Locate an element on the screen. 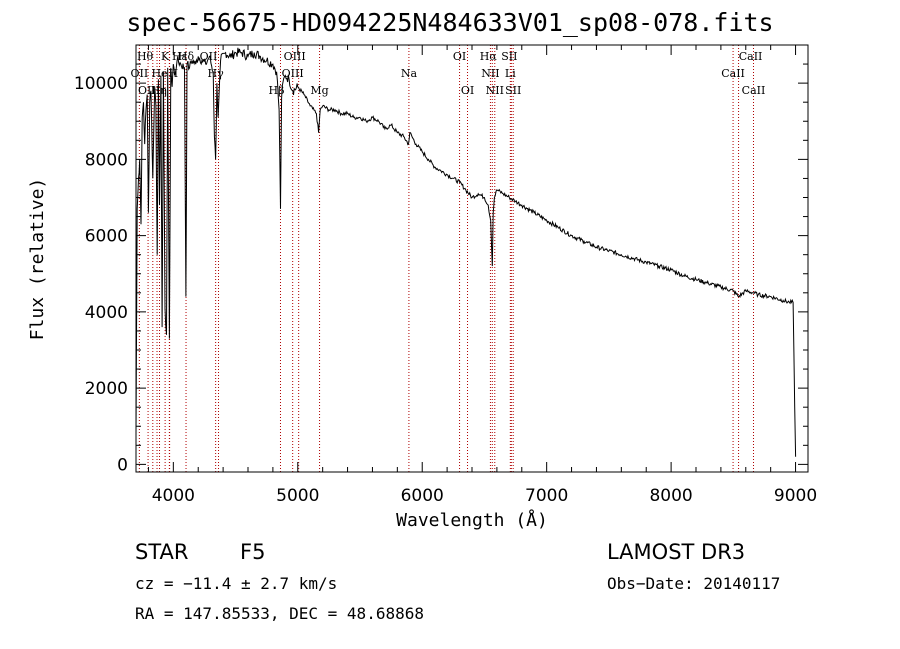  reference-line-label-23: SII is located at coordinates (513, 90).